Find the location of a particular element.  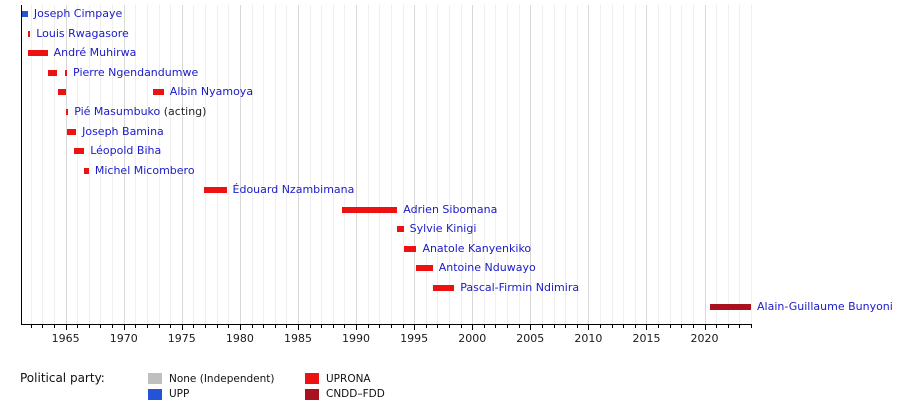

person-name: Adrien Sibomana is located at coordinates (450, 209).